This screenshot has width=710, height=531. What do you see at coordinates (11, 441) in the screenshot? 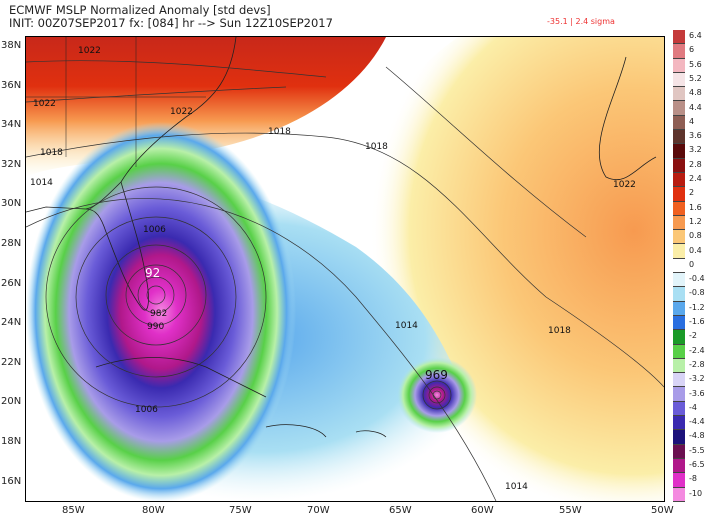
I see `latitude-label: 18N` at bounding box center [11, 441].